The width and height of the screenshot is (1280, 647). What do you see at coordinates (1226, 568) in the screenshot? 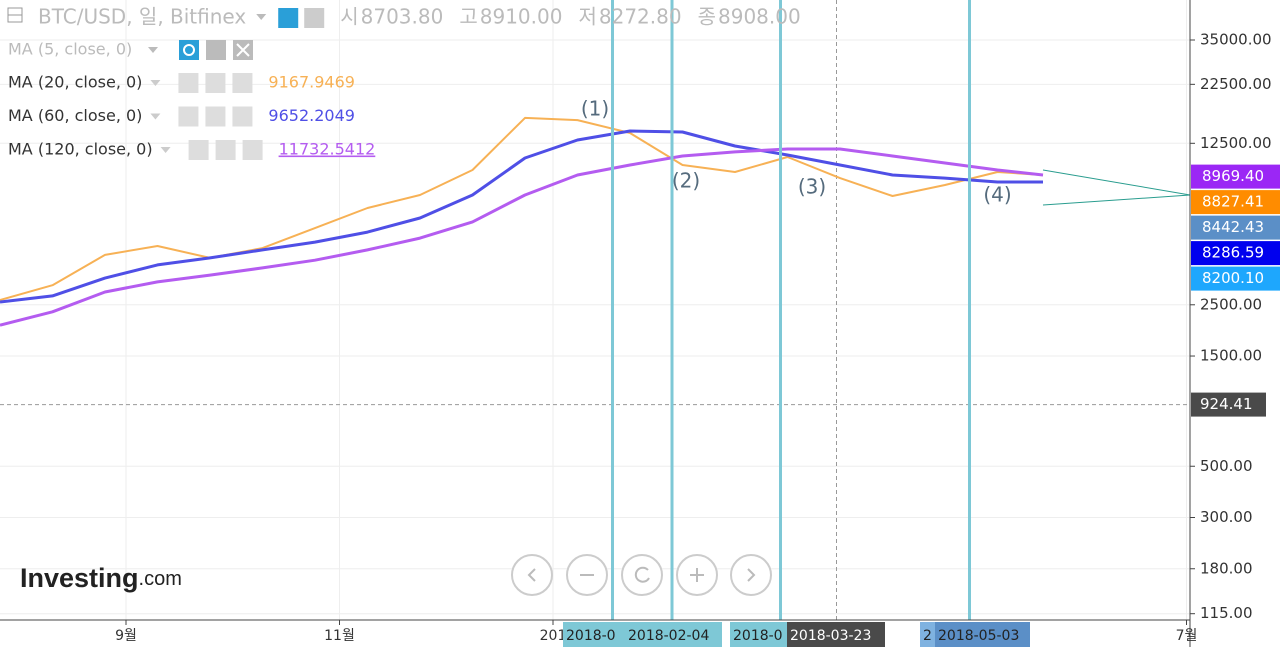
I see `y-tick-label: 180.00` at bounding box center [1226, 568].